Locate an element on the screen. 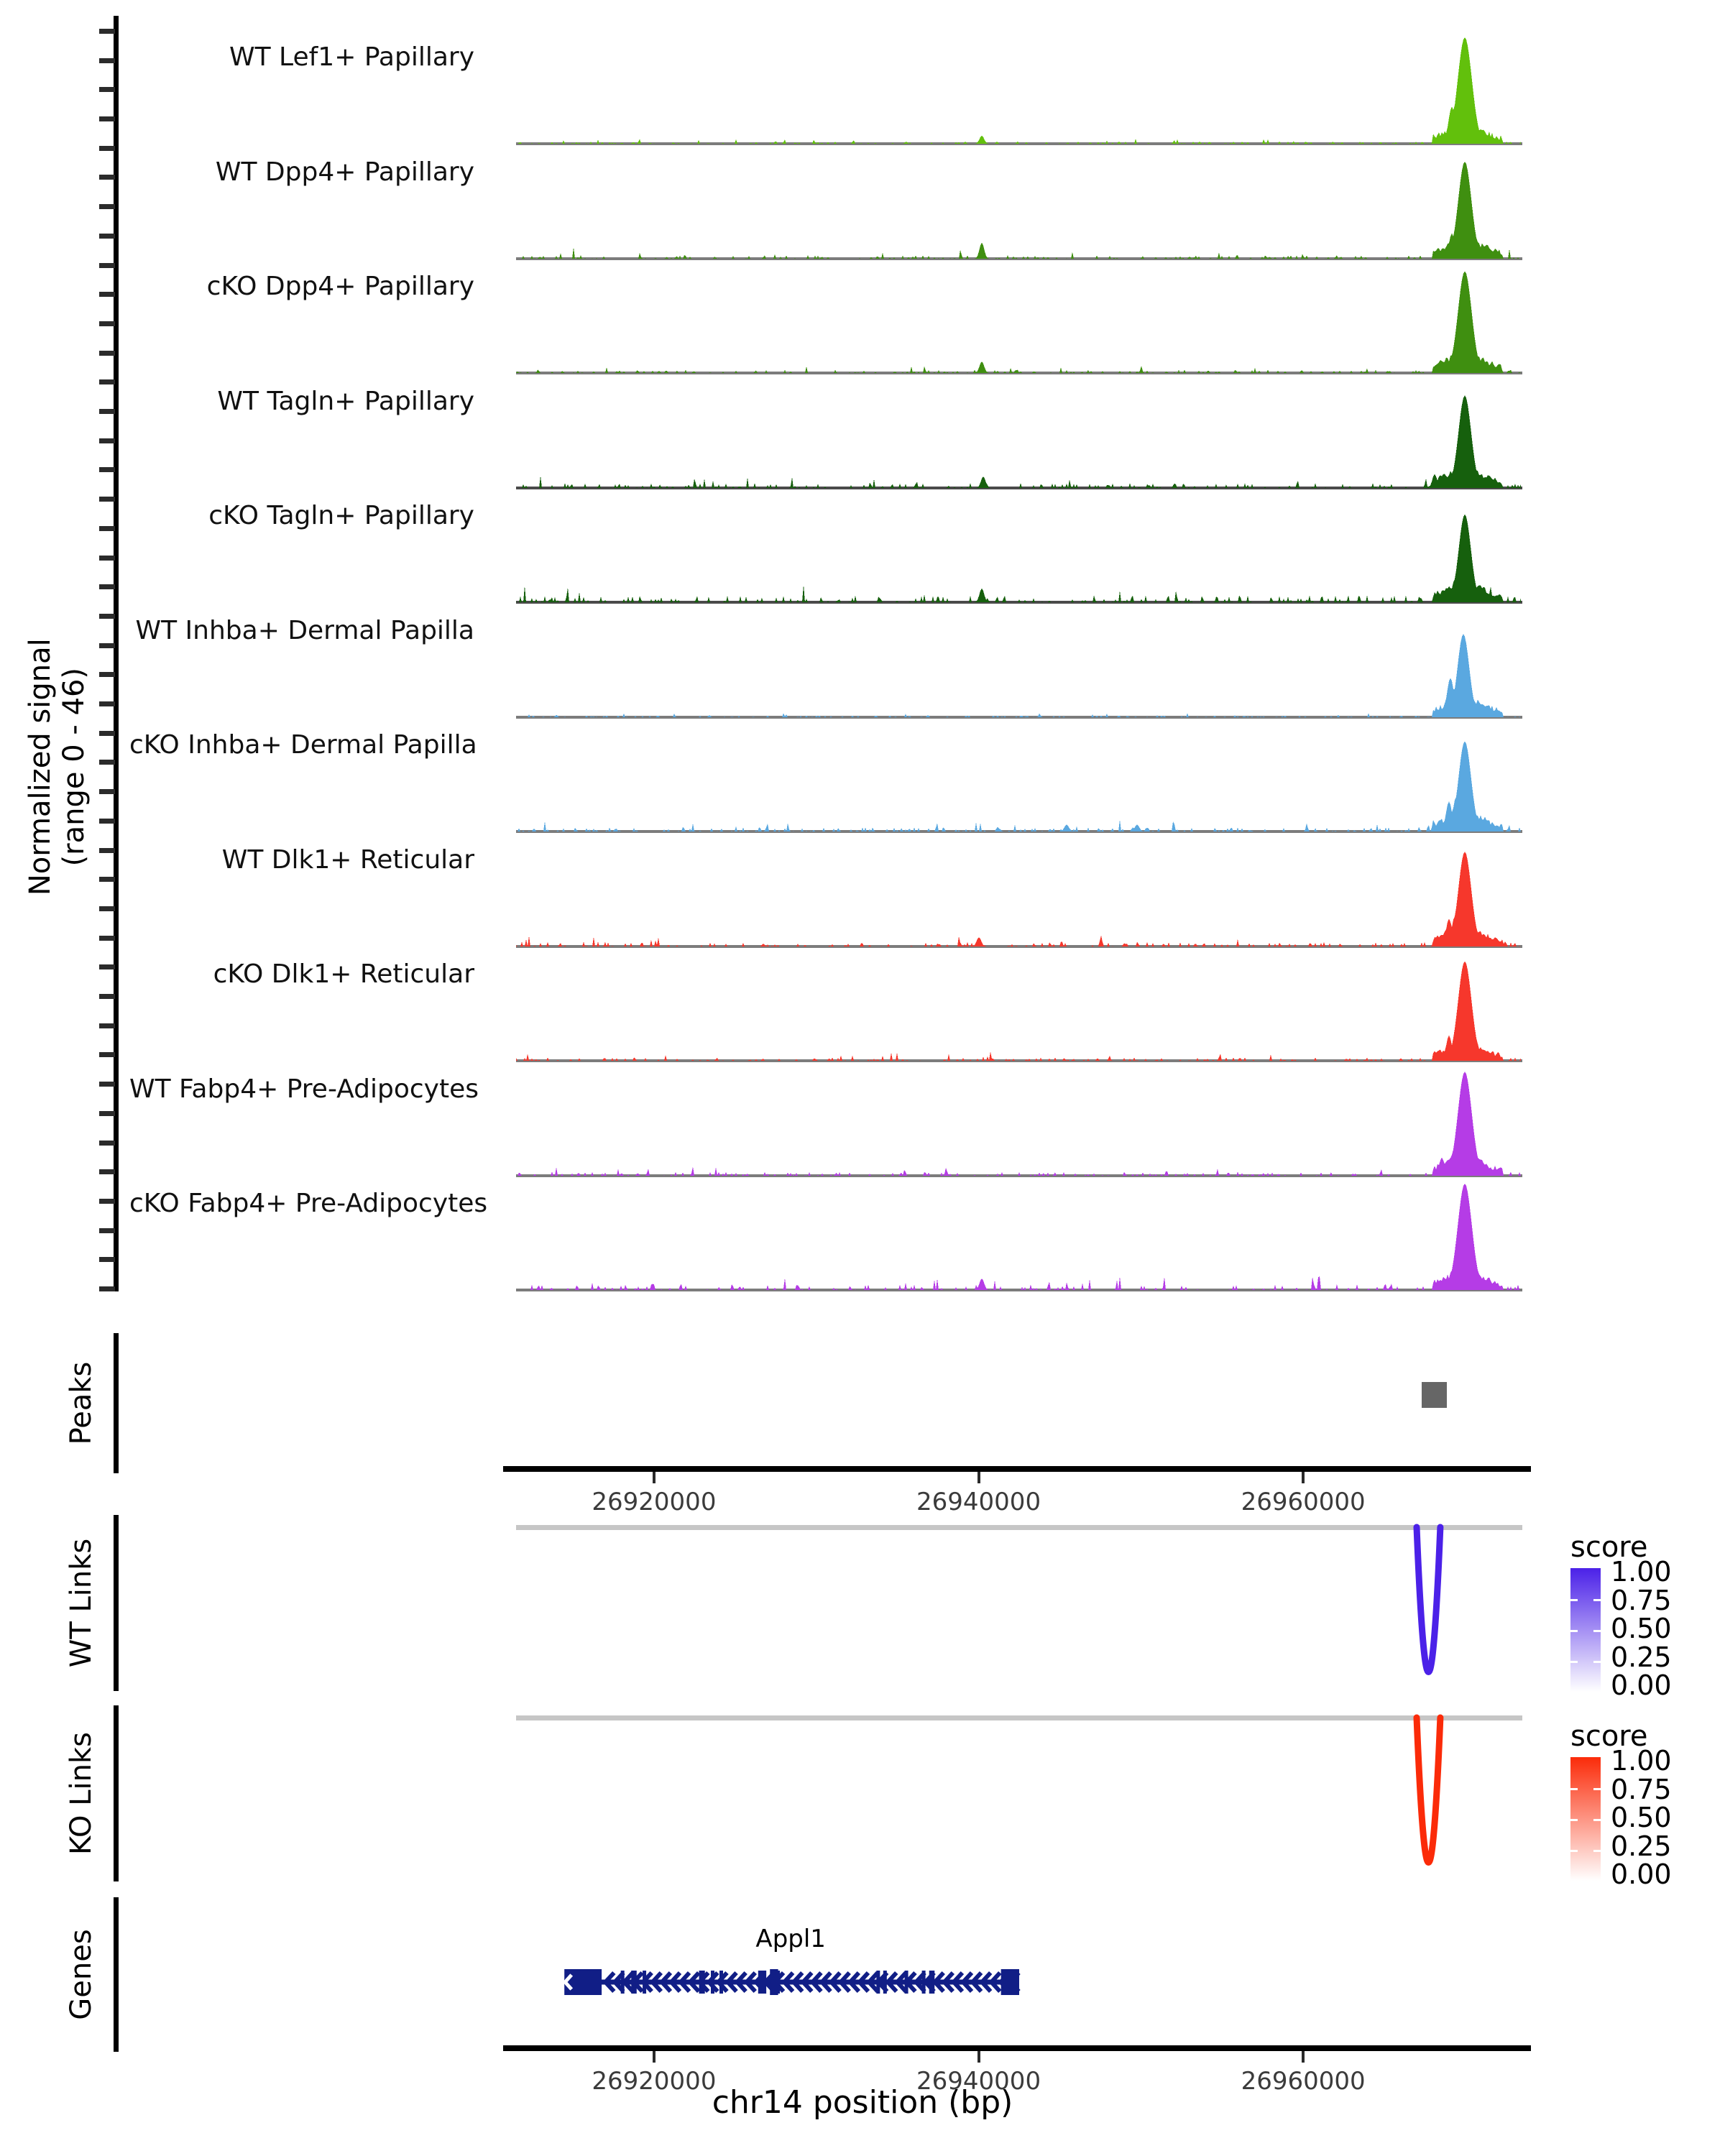 The height and width of the screenshot is (2156, 1725). peaks-panel-label: Peaks is located at coordinates (81, 1403).